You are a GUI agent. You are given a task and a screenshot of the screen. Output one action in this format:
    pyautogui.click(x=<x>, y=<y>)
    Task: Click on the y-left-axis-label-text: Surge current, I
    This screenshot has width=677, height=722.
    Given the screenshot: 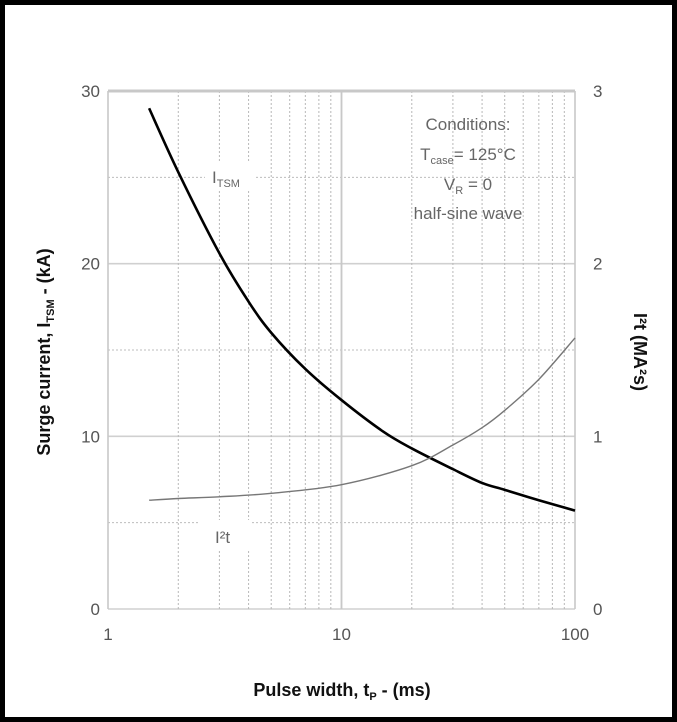 What is the action you would take?
    pyautogui.click(x=44, y=389)
    